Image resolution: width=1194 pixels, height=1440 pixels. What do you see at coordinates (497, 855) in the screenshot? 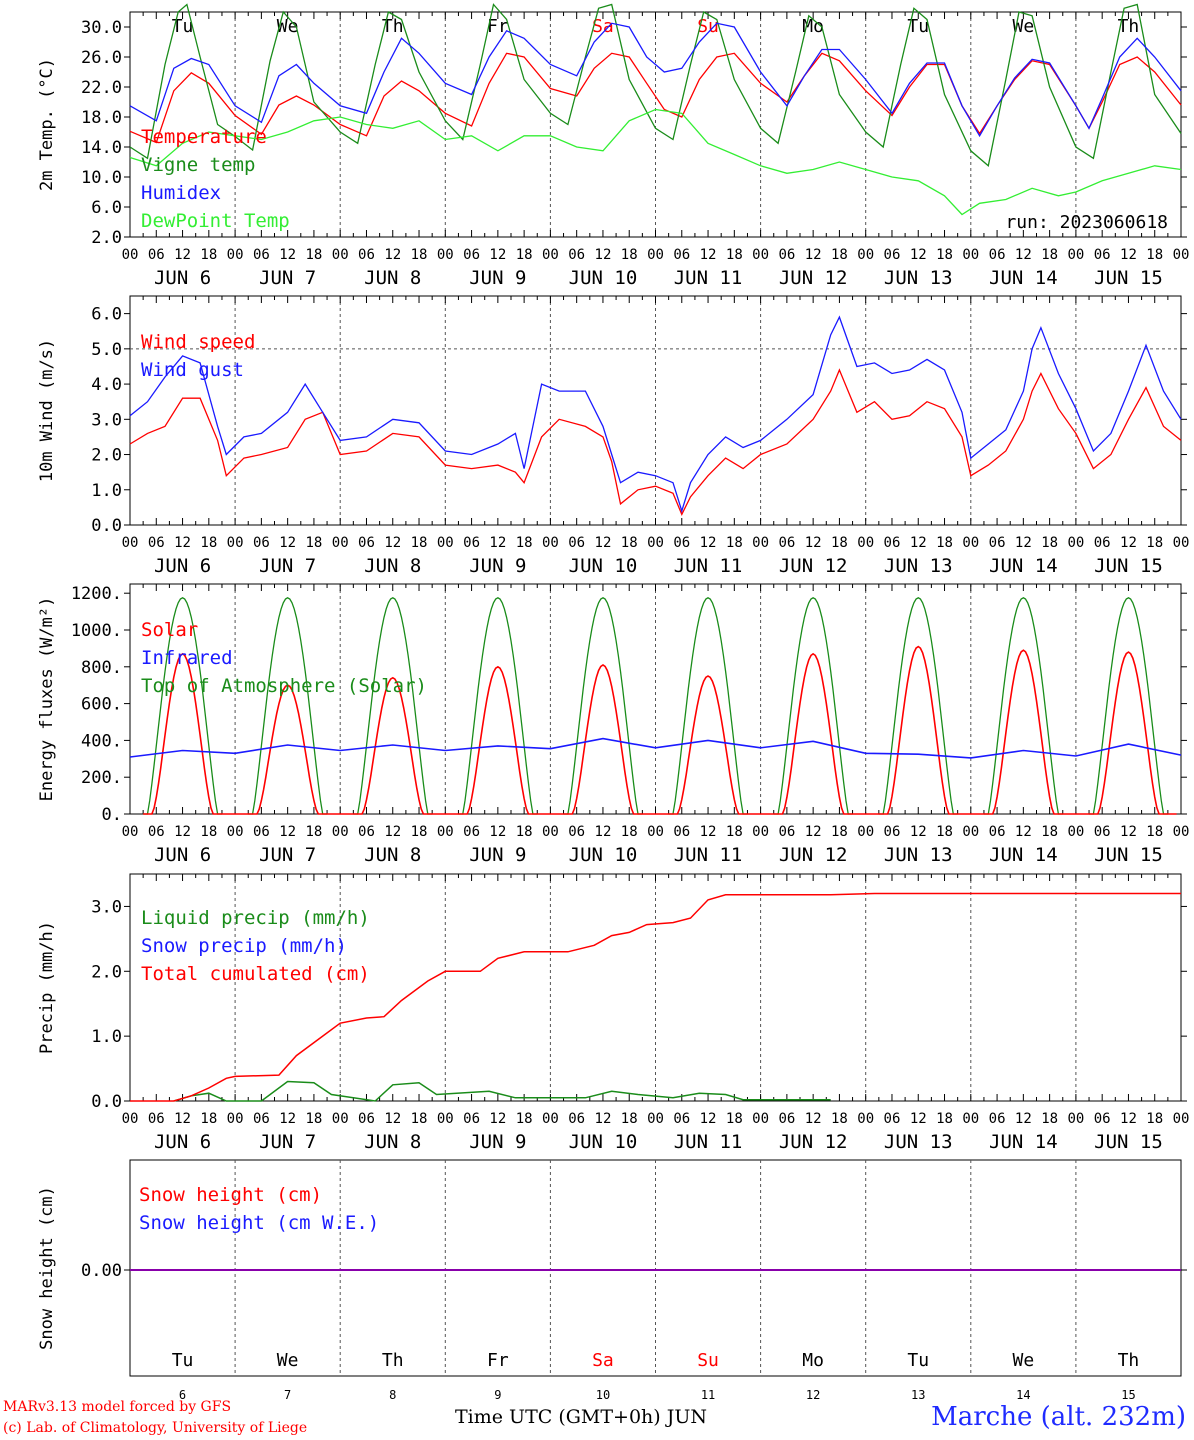
I see `energy-date-label: JUN 9` at bounding box center [497, 855].